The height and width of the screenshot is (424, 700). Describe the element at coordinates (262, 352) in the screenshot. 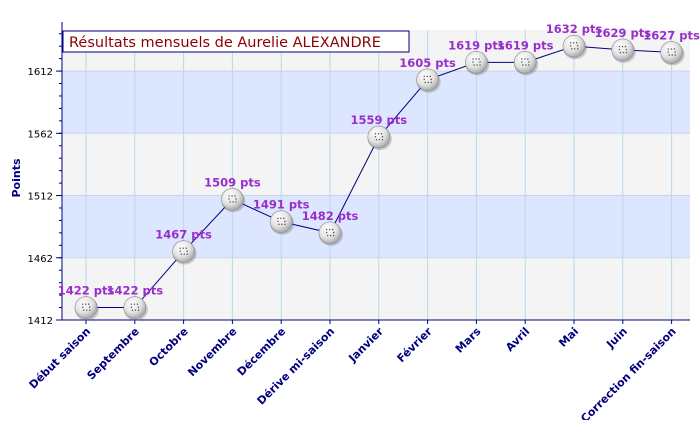

I see `x-tick-label: Décembre` at that location.